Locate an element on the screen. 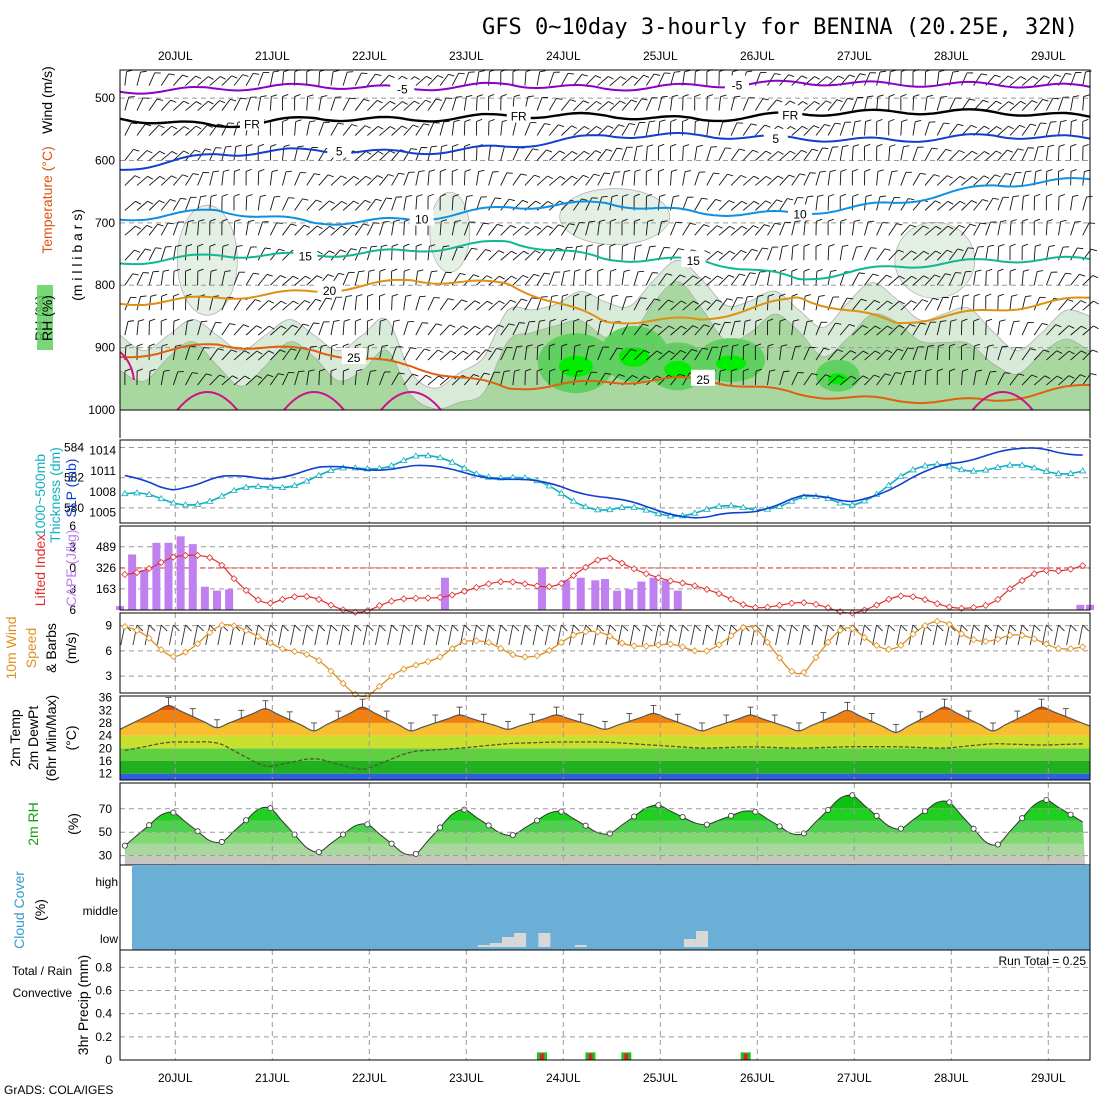  temperature-frame is located at coordinates (605, 738).